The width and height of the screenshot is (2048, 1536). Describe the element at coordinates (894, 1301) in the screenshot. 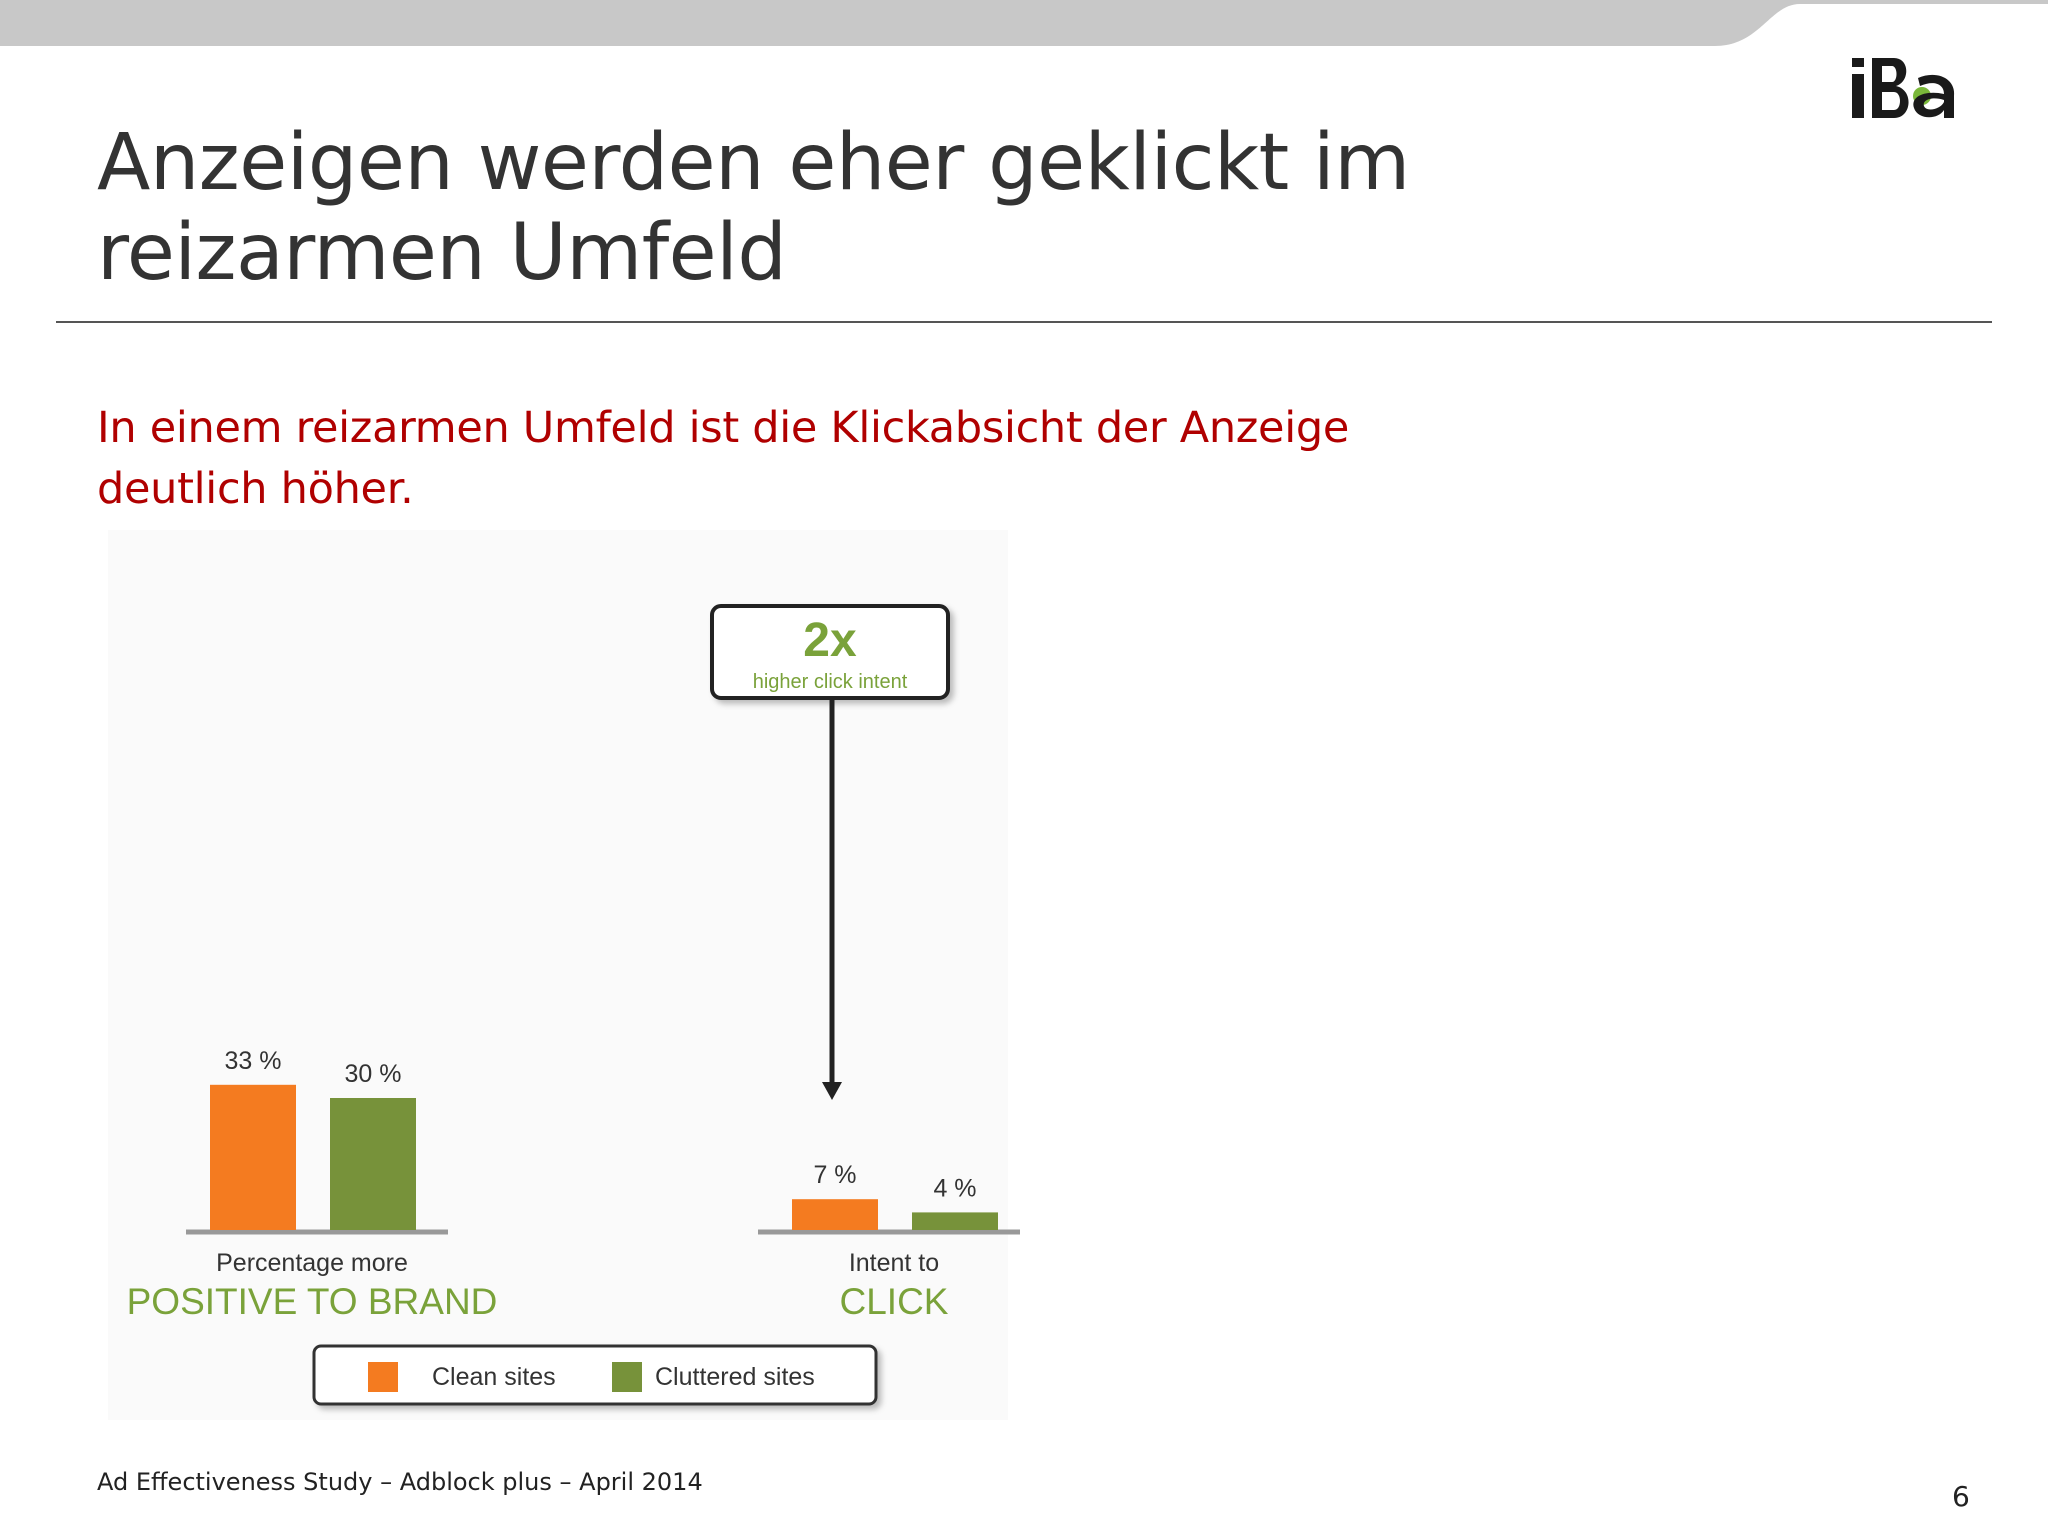

I see `group-2-title: CLICK` at that location.